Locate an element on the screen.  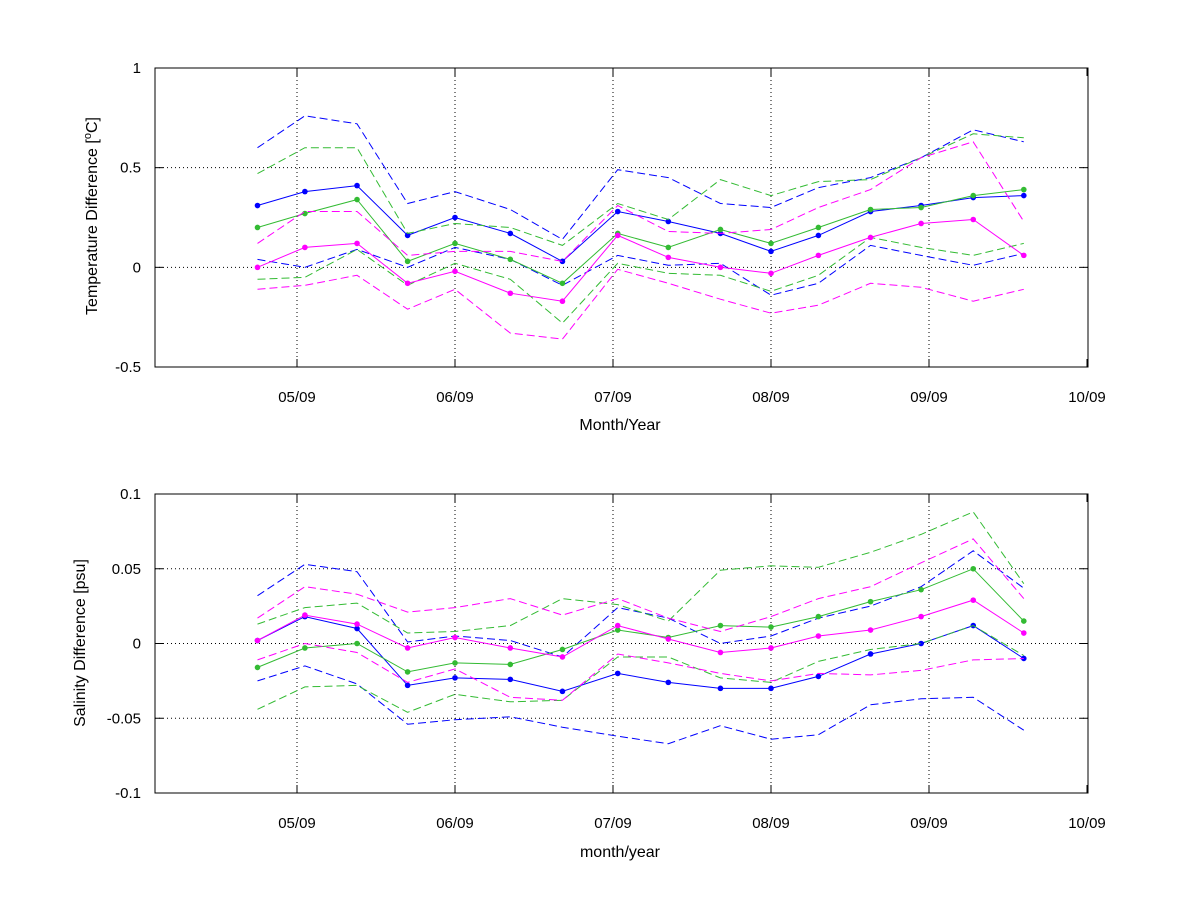
salinity-series-line-2-dashed is located at coordinates (641, 705).